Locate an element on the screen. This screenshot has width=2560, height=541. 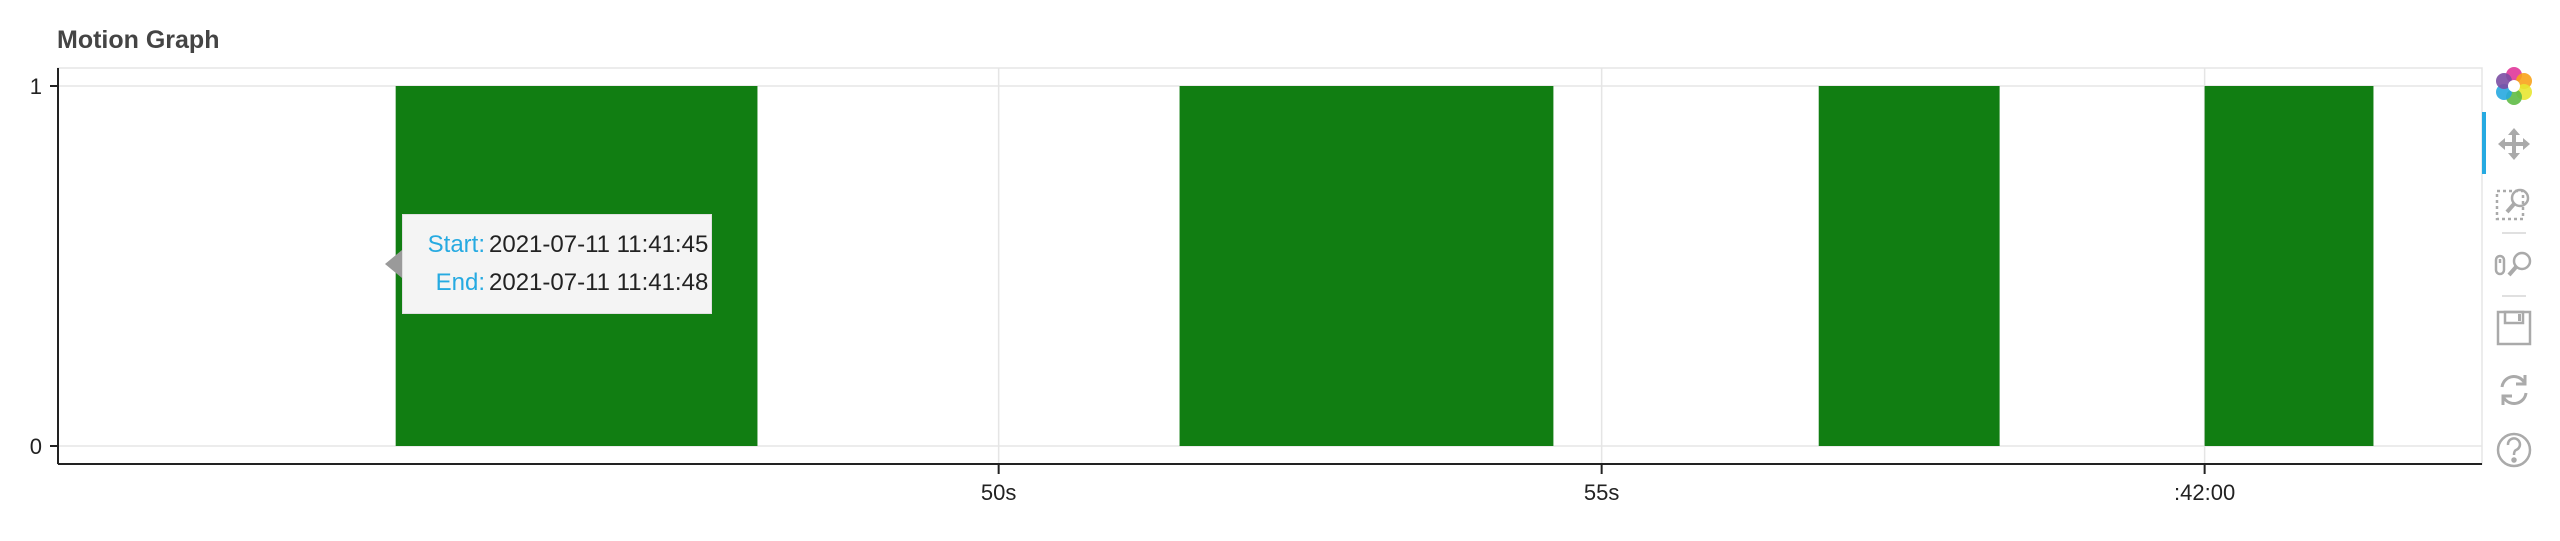
tooltip-start-label: Start: is located at coordinates (456, 244).